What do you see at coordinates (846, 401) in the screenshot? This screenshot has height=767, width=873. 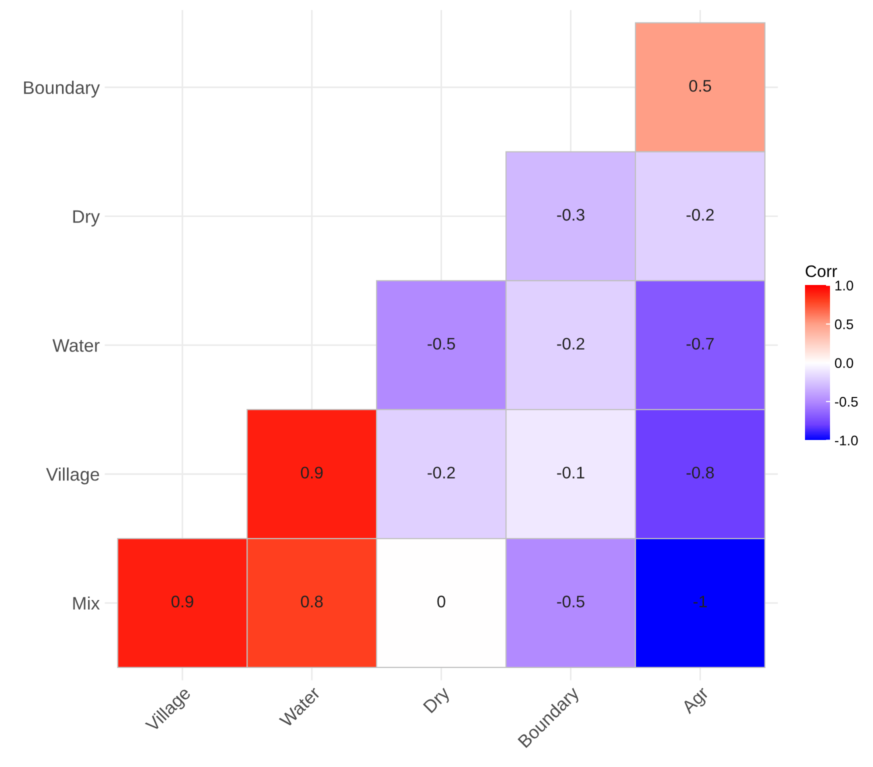 I see `color-bar-label: -0.5` at bounding box center [846, 401].